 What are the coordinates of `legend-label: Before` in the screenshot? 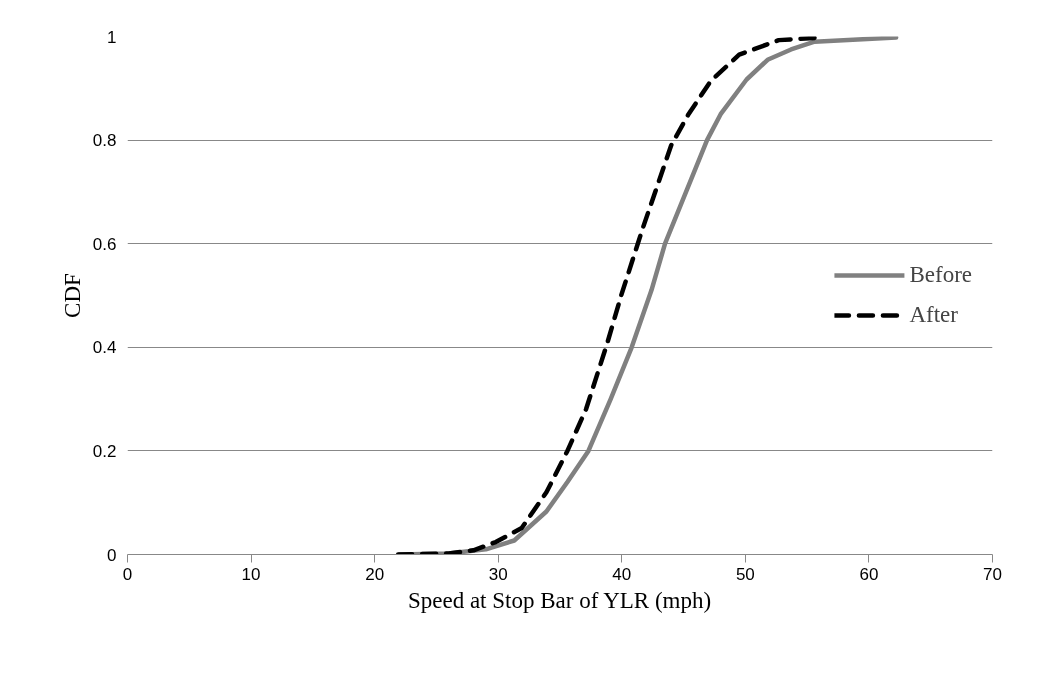 It's located at (940, 275).